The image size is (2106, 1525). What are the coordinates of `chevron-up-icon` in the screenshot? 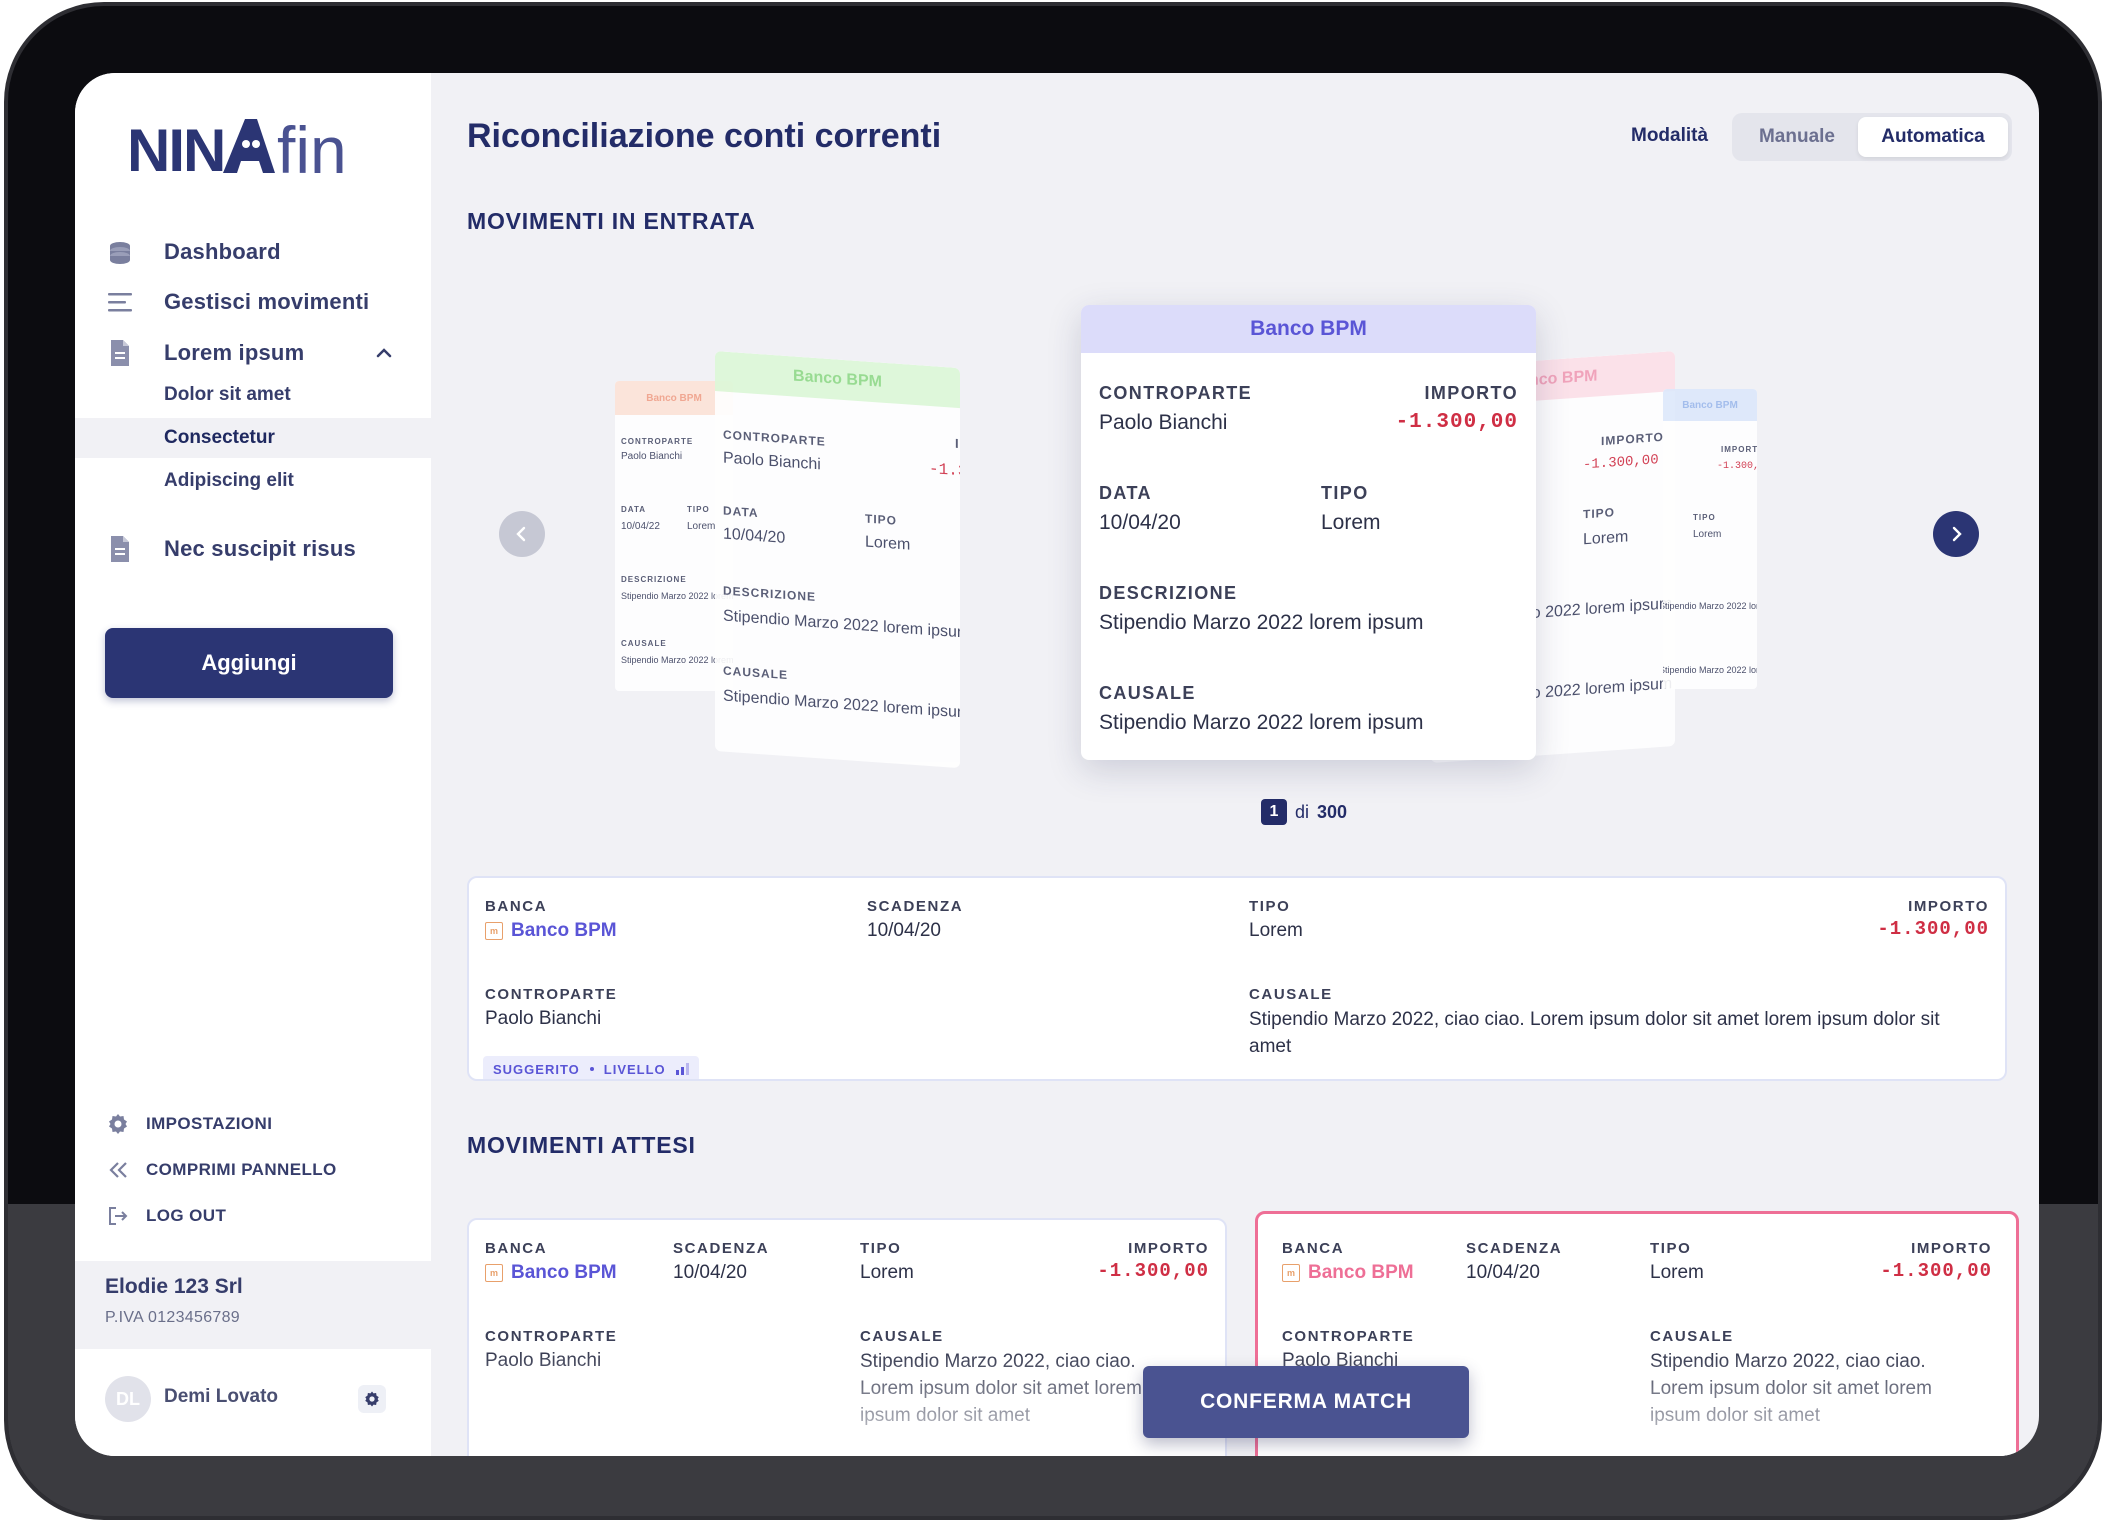 It's located at (384, 353).